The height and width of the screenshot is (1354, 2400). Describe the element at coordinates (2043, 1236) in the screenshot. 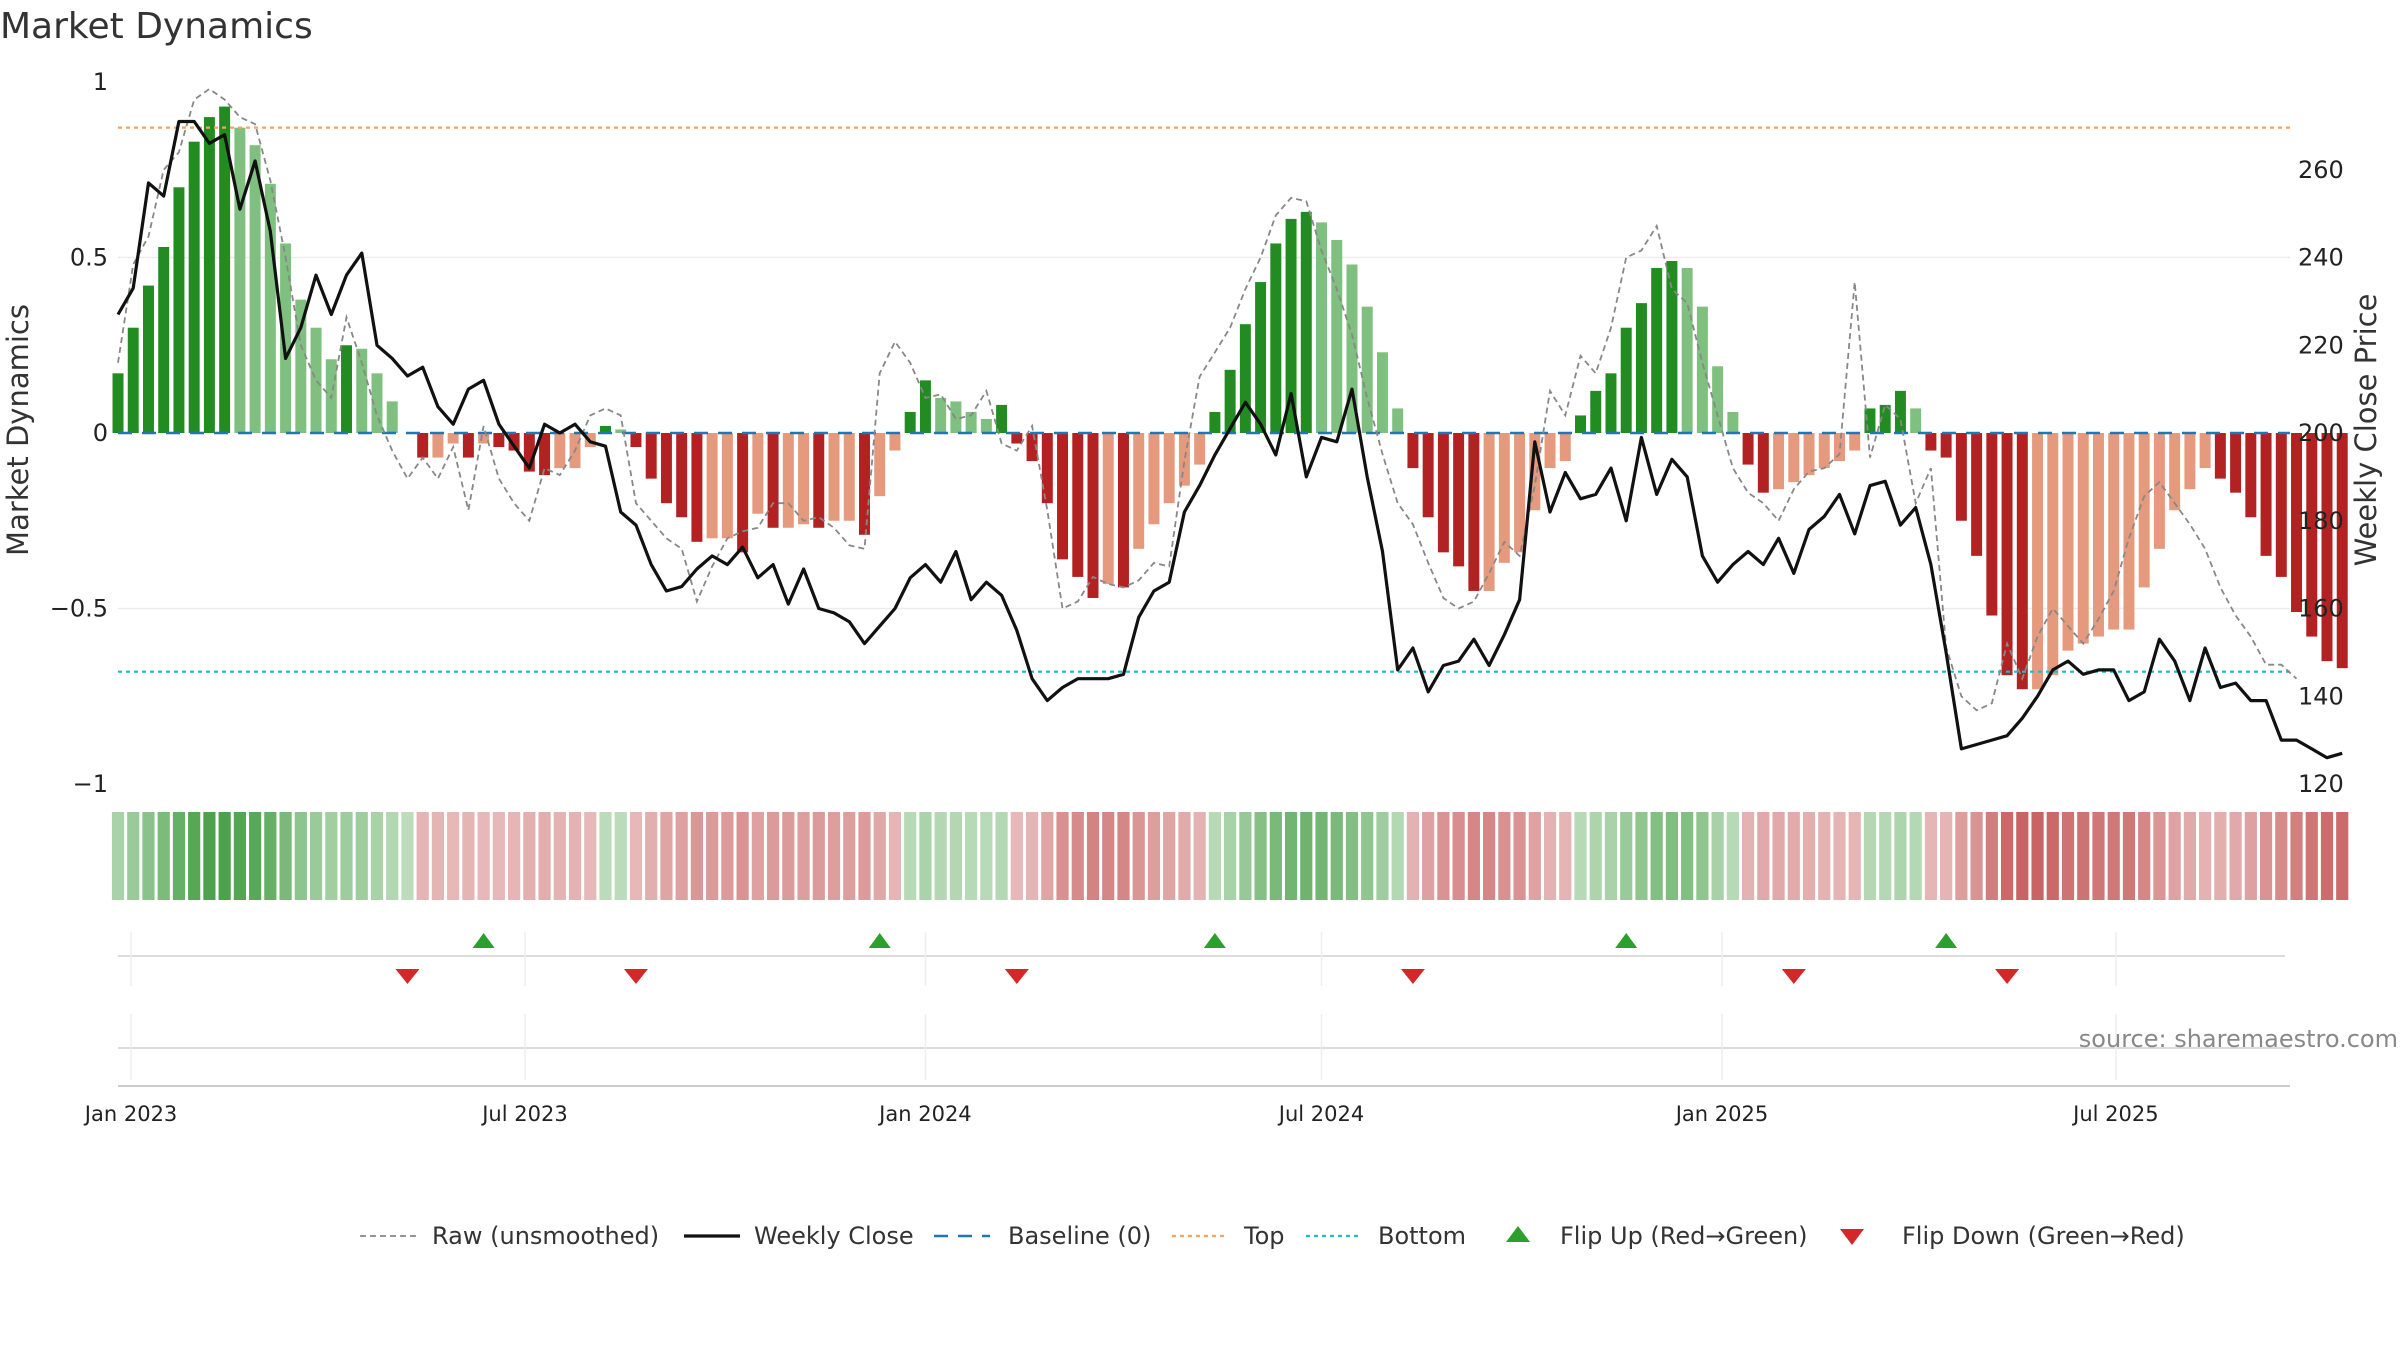

I see `legend-flip_down-label: Flip Down (Green→Red)` at that location.